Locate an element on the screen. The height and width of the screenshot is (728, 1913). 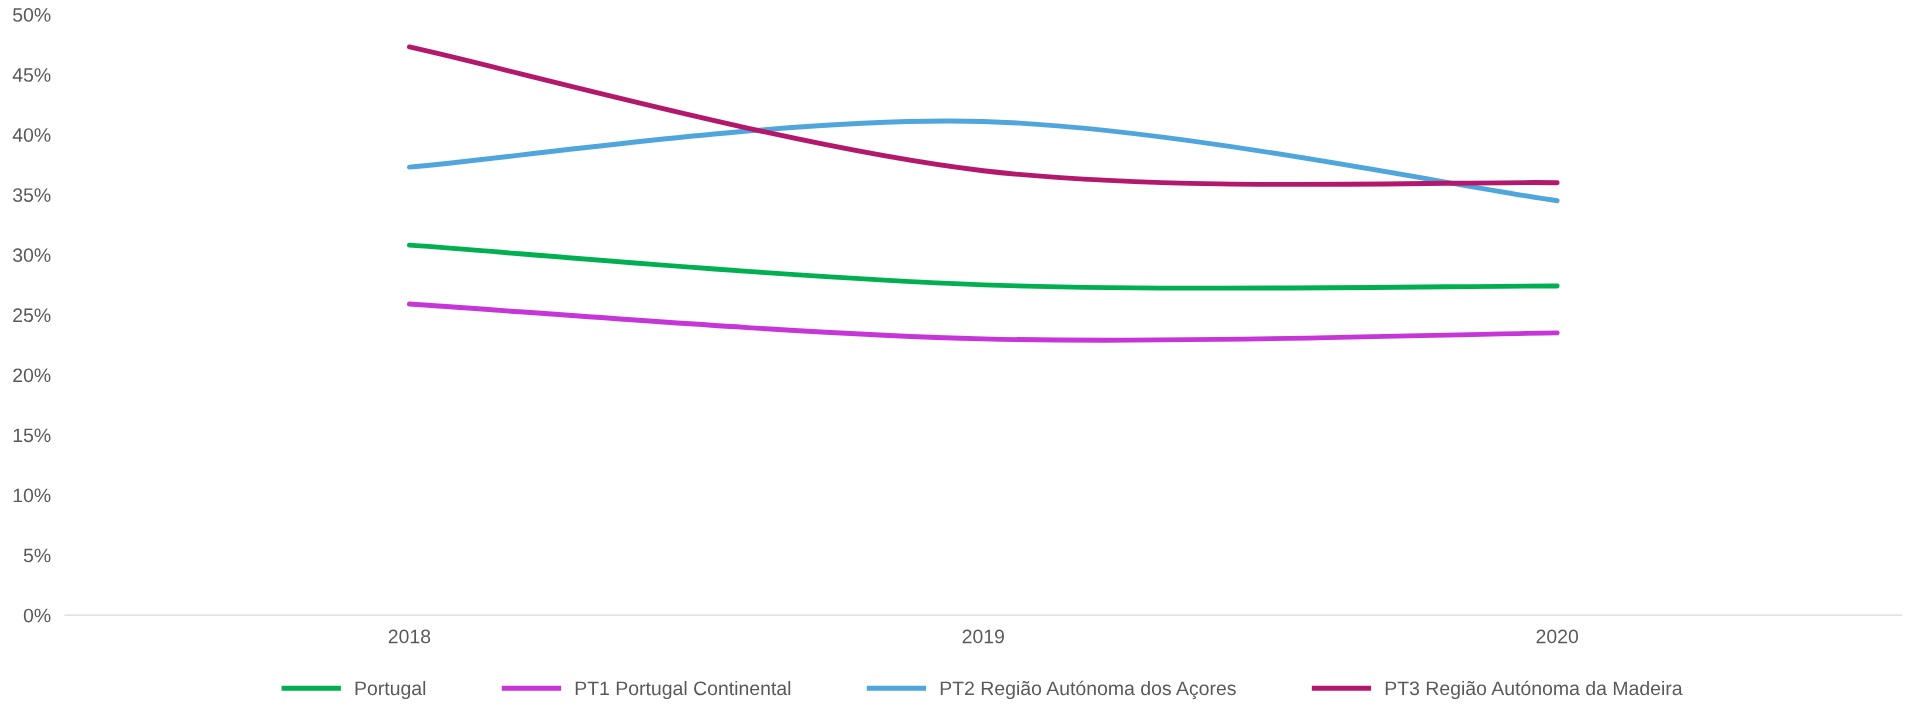
y-tick-label: 10% is located at coordinates (32, 495).